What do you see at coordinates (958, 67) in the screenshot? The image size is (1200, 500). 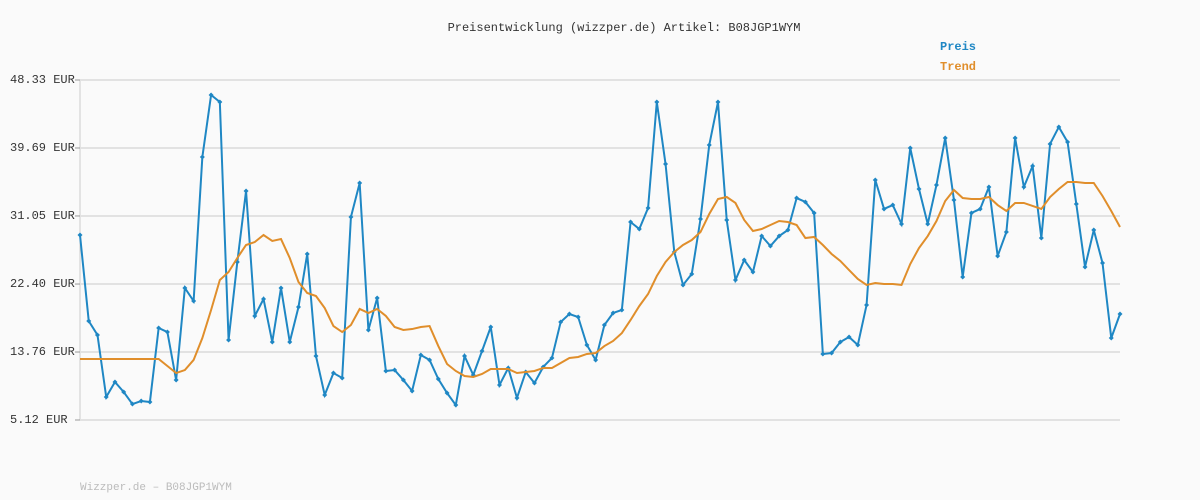 I see `legend-label: Trend` at bounding box center [958, 67].